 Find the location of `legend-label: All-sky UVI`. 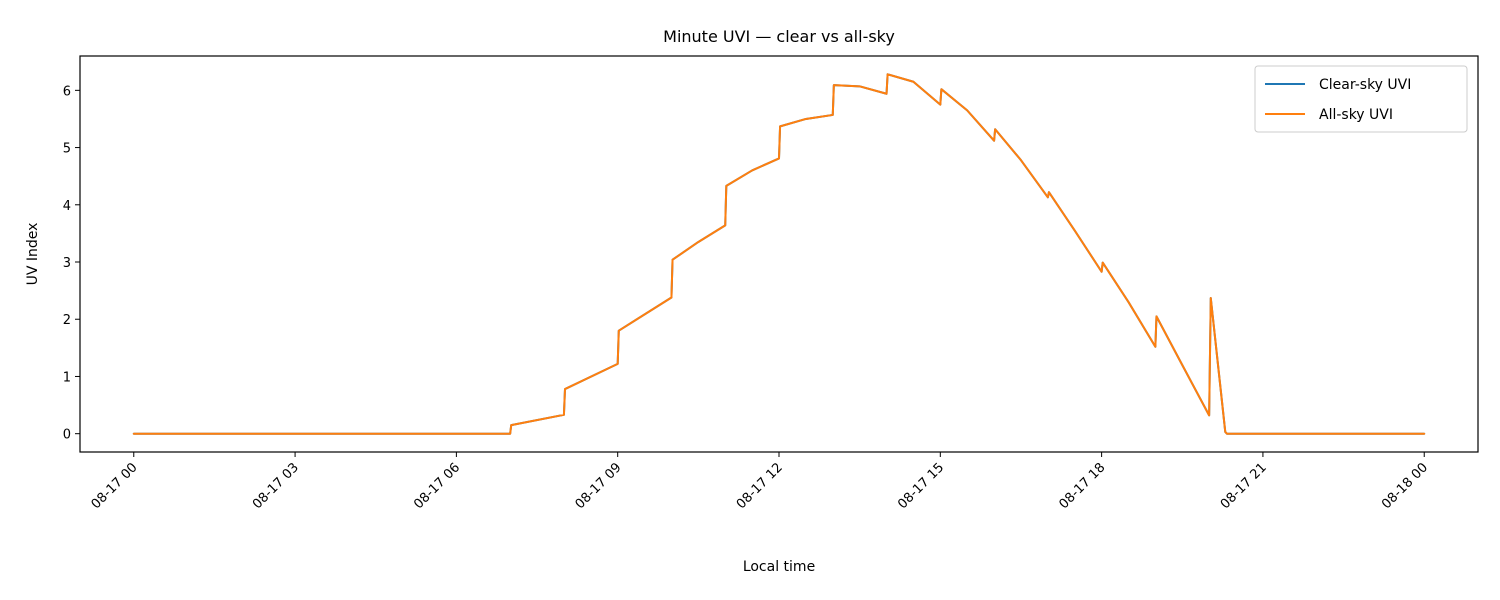

legend-label: All-sky UVI is located at coordinates (1356, 115).